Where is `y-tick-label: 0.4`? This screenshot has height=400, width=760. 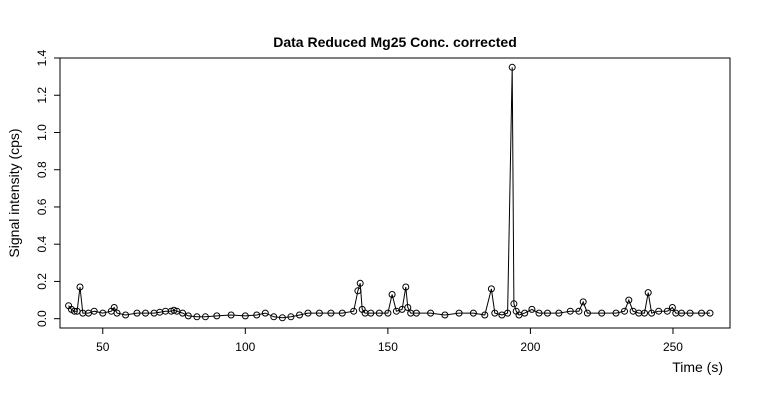 y-tick-label: 0.4 is located at coordinates (42, 244).